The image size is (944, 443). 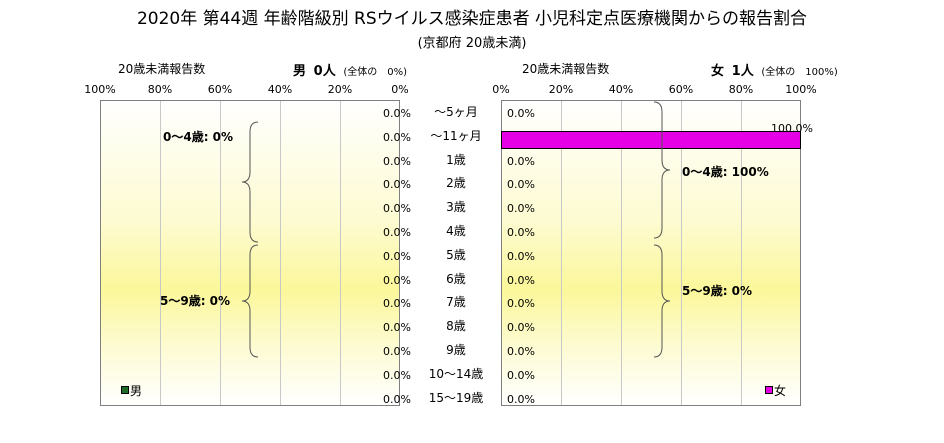 I want to click on female-value-label: 100.0%, so click(x=792, y=128).